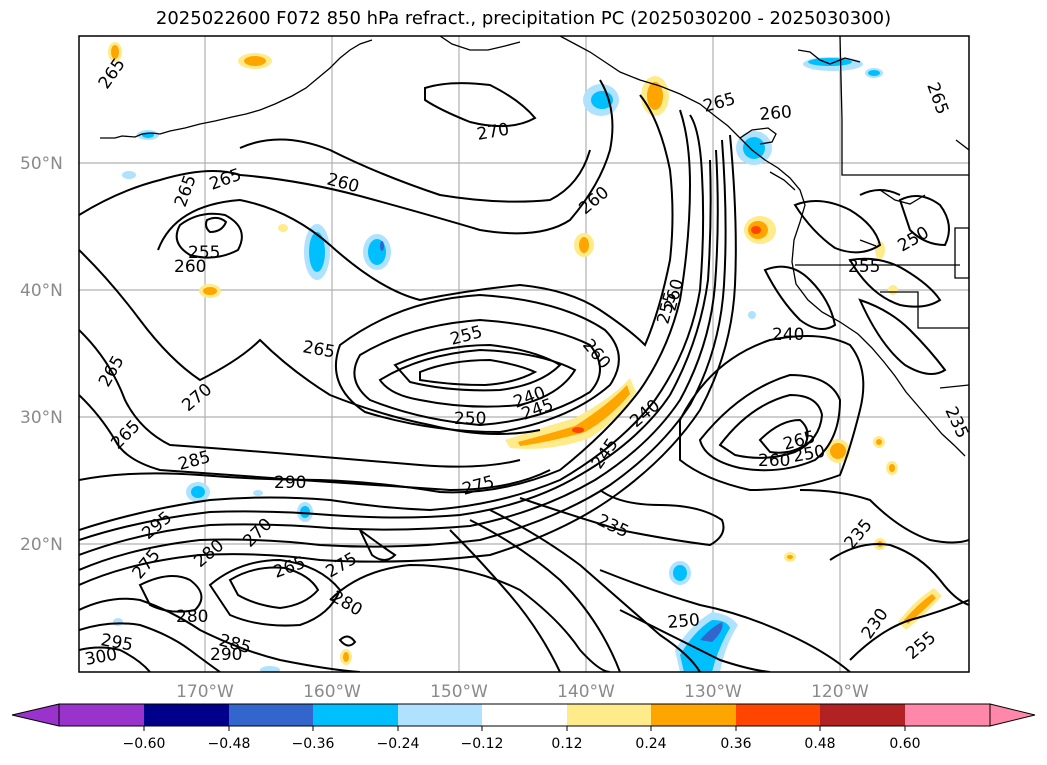 The width and height of the screenshot is (1047, 765). Describe the element at coordinates (41, 354) in the screenshot. I see `latitude-labels: 50°N 40°N 30°N 20°N` at that location.